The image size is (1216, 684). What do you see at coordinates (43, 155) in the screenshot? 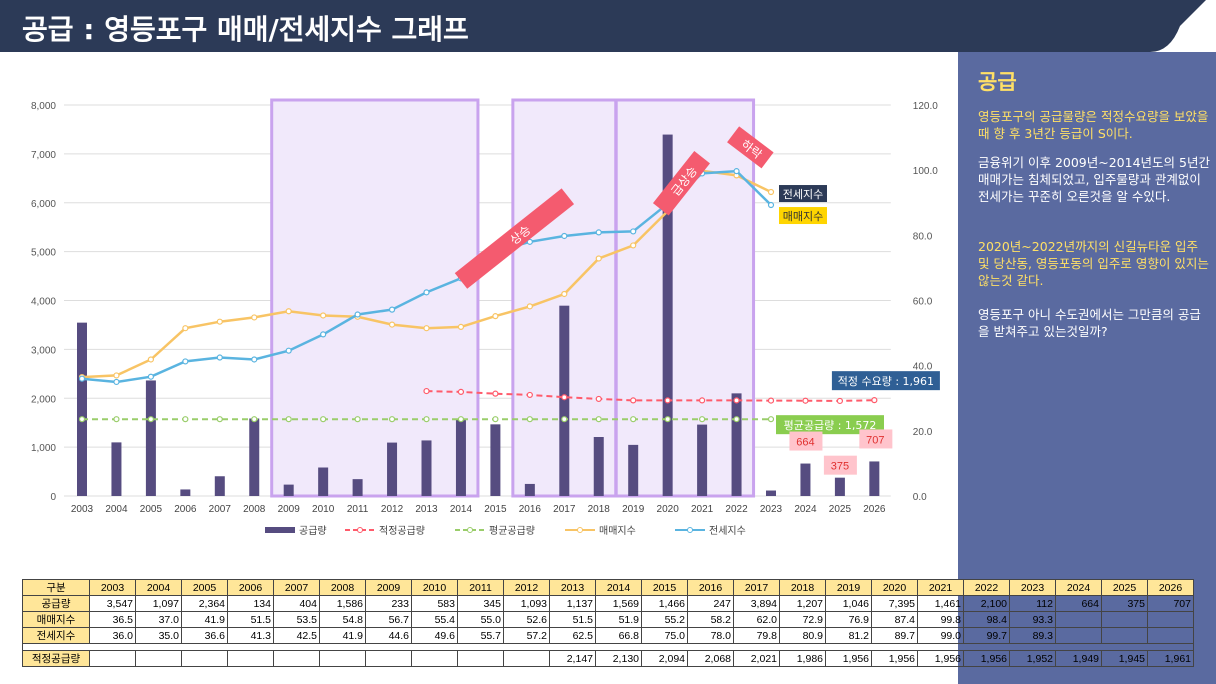
I see `y-left-tick-label: 7,000` at bounding box center [43, 155].